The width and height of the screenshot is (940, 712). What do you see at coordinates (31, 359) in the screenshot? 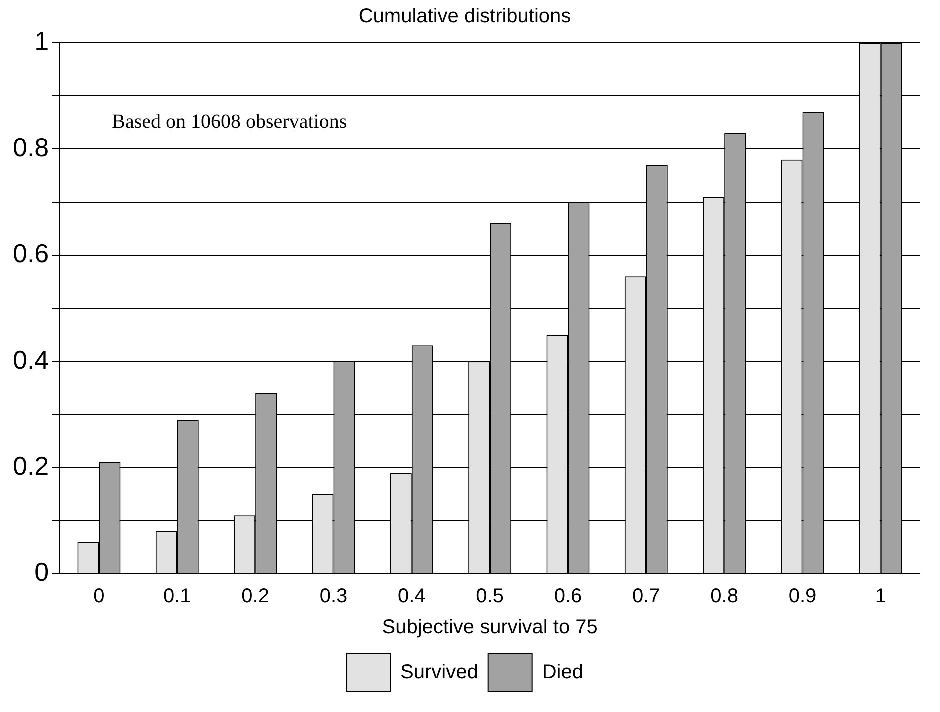
I see `y-tick-label: 0.4` at bounding box center [31, 359].